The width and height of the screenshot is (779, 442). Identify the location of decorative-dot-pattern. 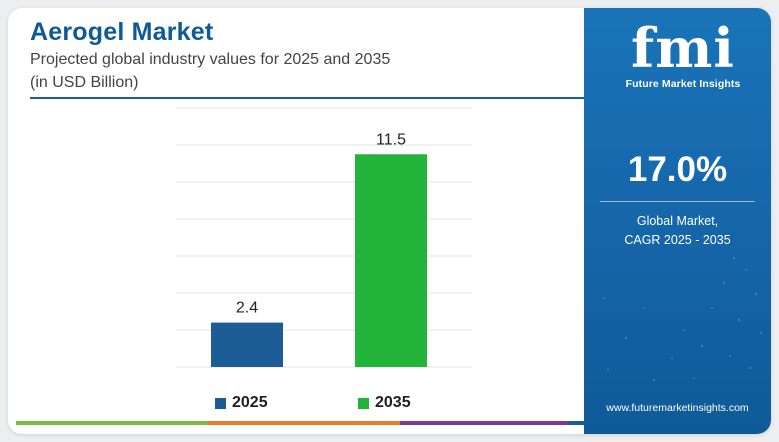
(682, 319).